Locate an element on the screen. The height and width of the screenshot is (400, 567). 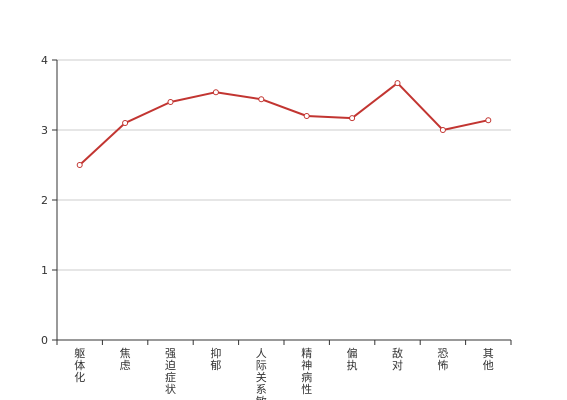
x-tick-label-2: 强迫症状 is located at coordinates (170, 371).